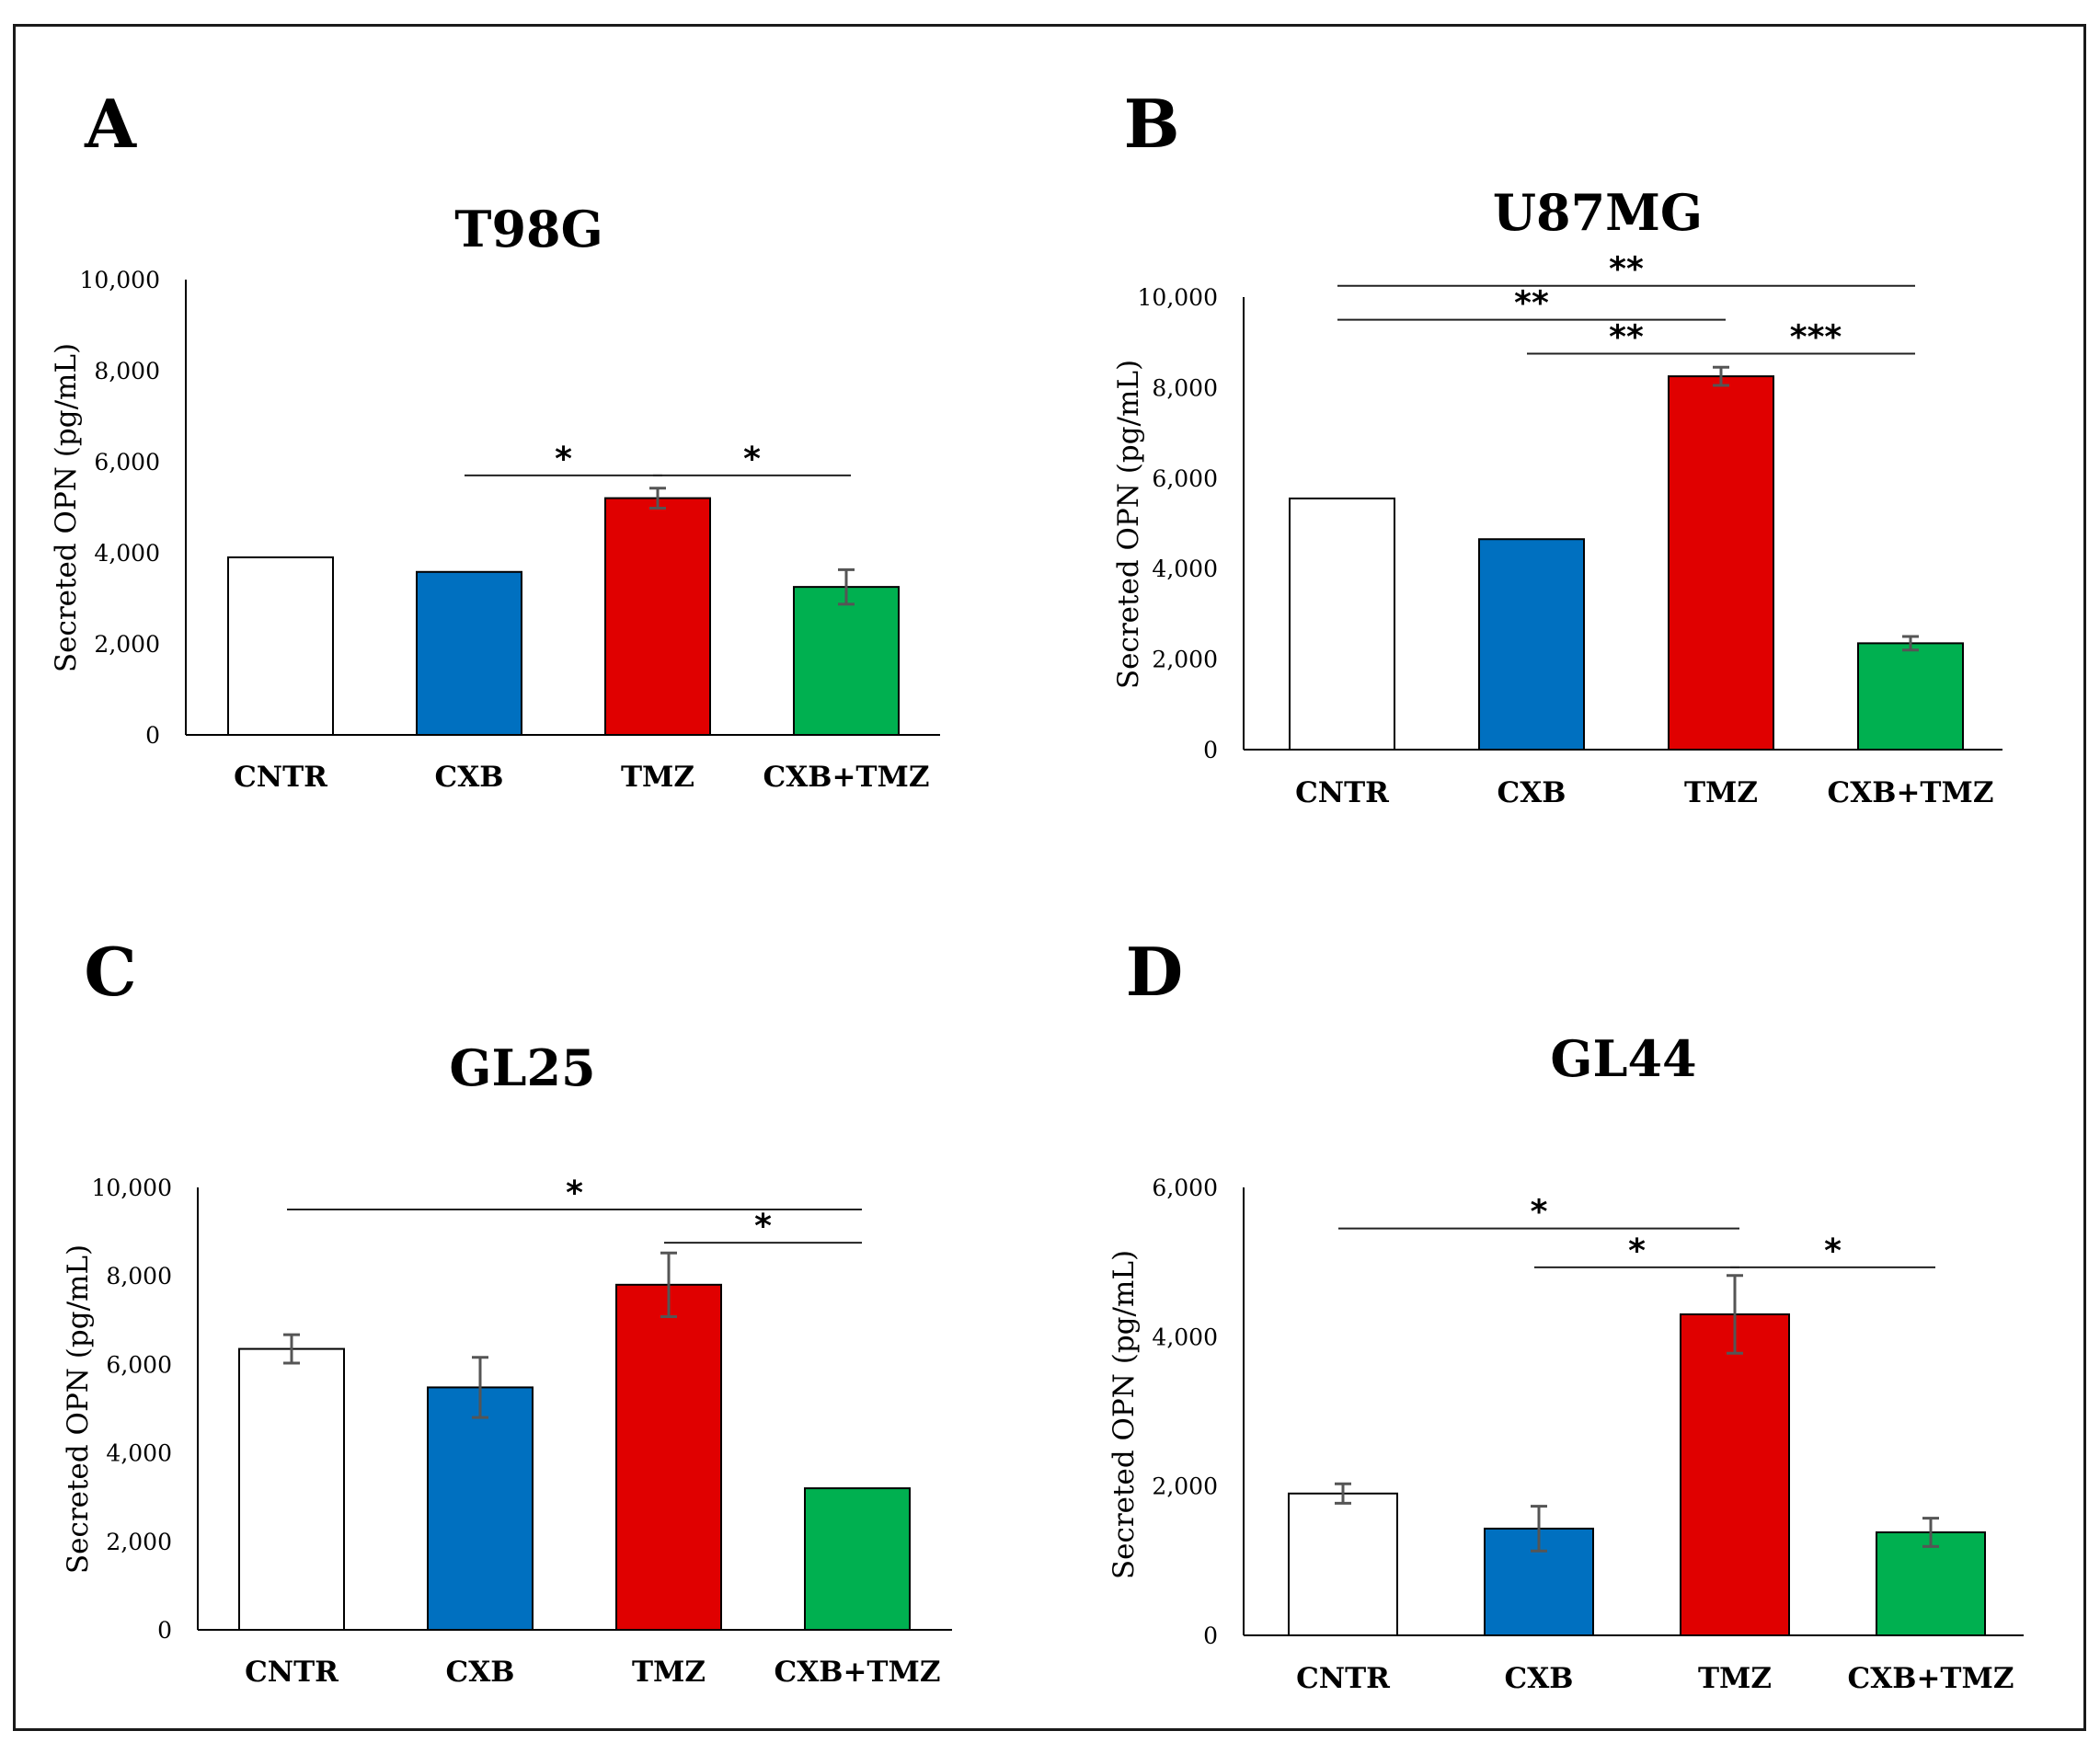 Image resolution: width=2100 pixels, height=1754 pixels. I want to click on panel-letter: B, so click(1152, 124).